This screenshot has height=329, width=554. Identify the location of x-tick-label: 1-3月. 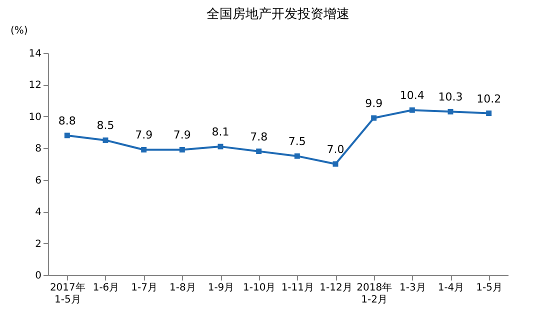
(412, 288).